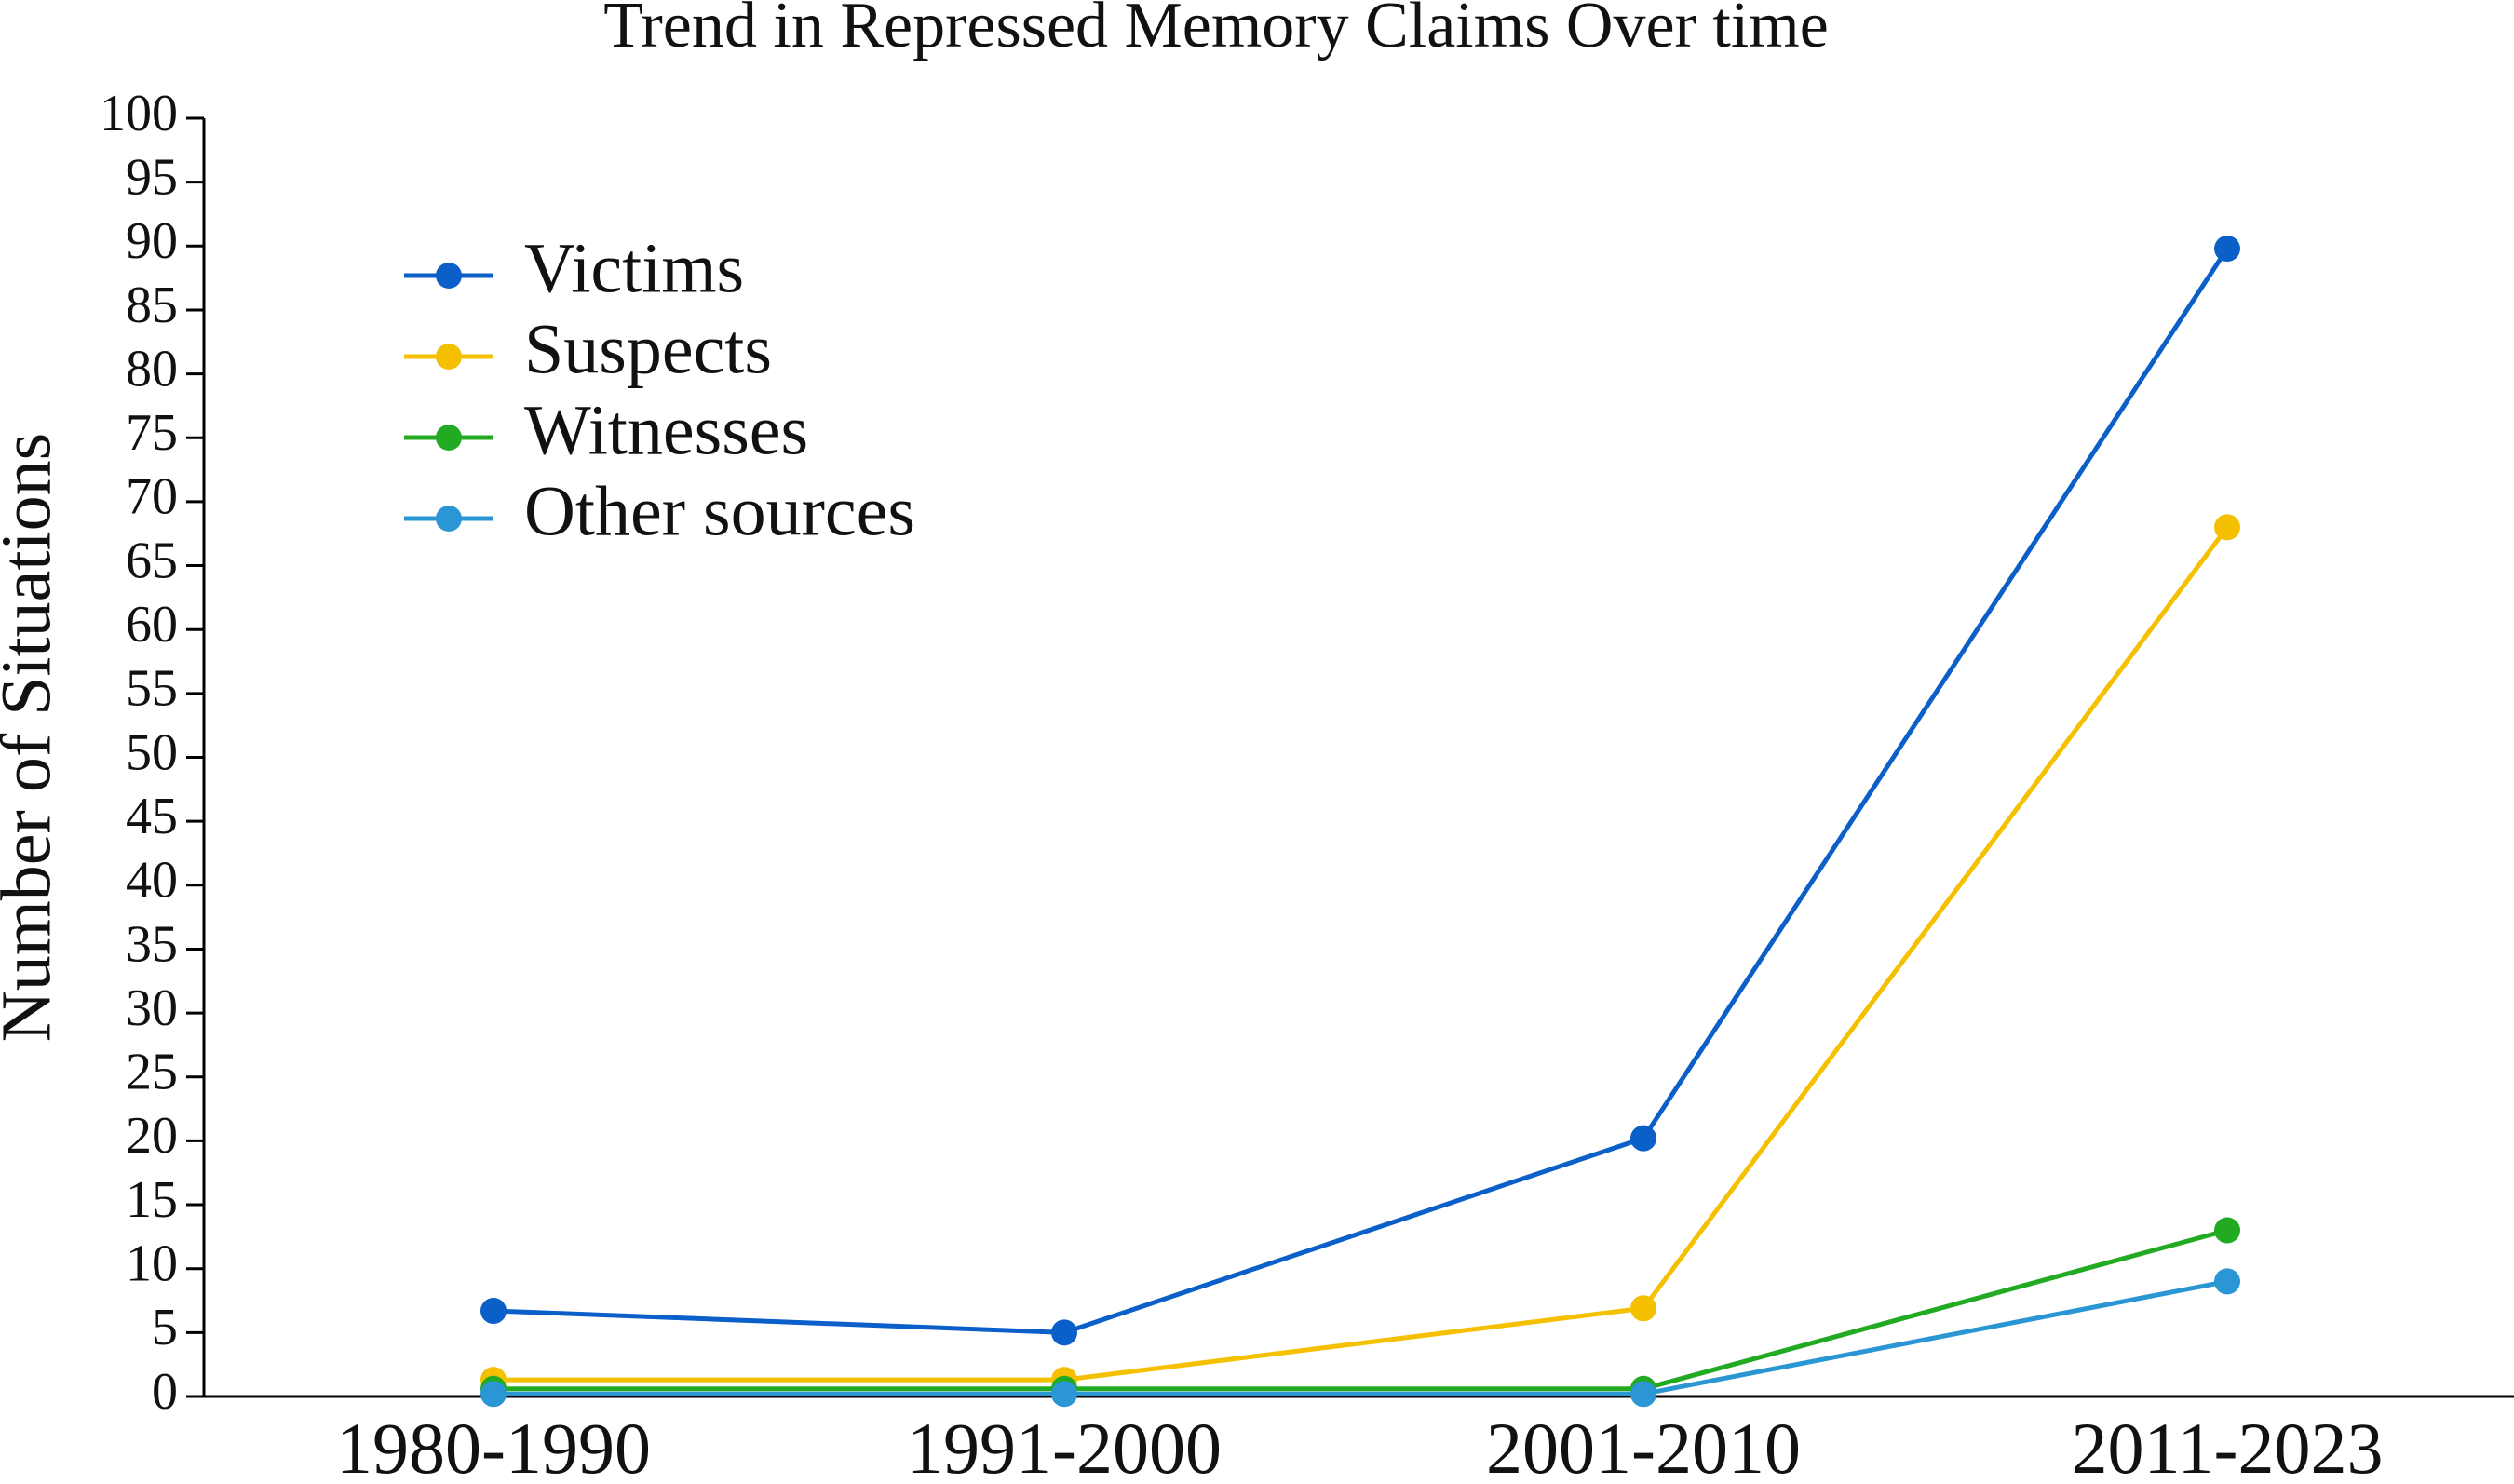 This screenshot has height=1484, width=2514. What do you see at coordinates (152, 560) in the screenshot?
I see `y-tick-label: 65` at bounding box center [152, 560].